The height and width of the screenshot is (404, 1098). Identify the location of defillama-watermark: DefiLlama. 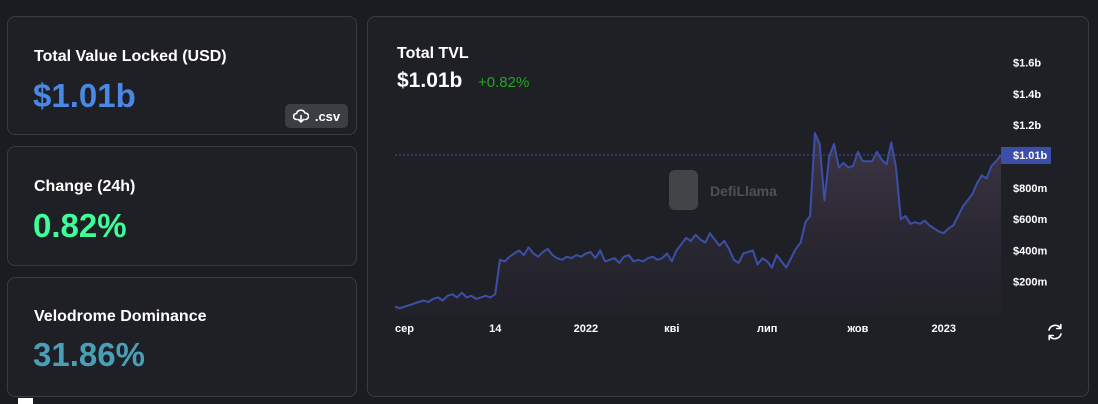
(723, 190).